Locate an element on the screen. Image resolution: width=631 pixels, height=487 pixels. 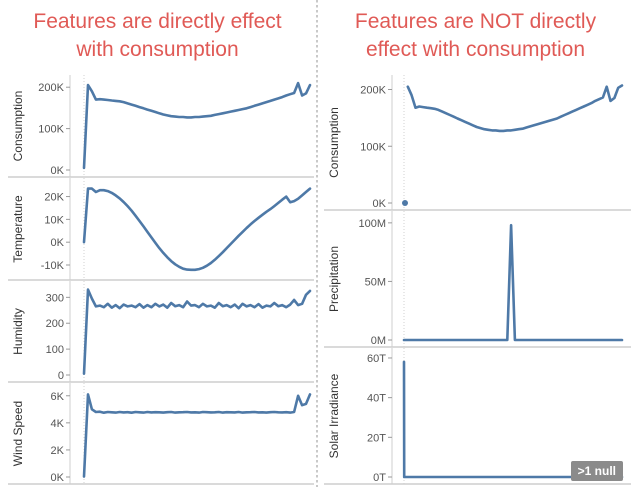
y-tick-label: 60T is located at coordinates (376, 359).